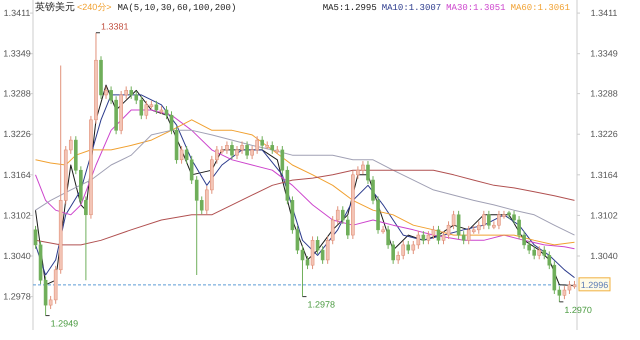 The image size is (640, 340). Describe the element at coordinates (321, 305) in the screenshot. I see `annotation: 1.2978` at that location.